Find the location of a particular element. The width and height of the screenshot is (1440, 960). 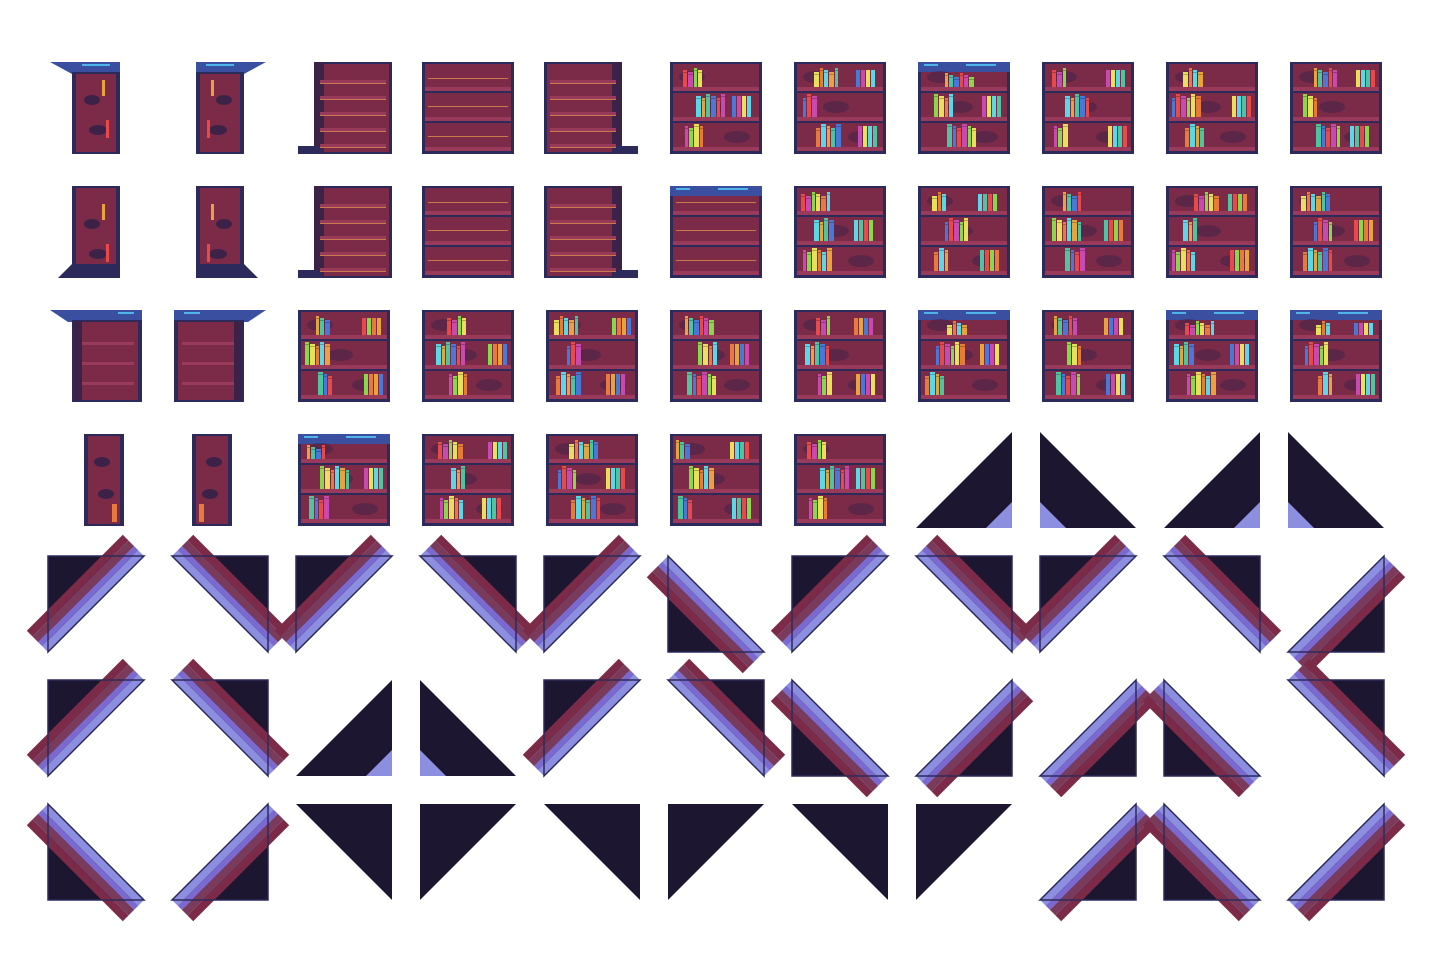

tile-dark-tri-r7c7 is located at coordinates (840, 852).